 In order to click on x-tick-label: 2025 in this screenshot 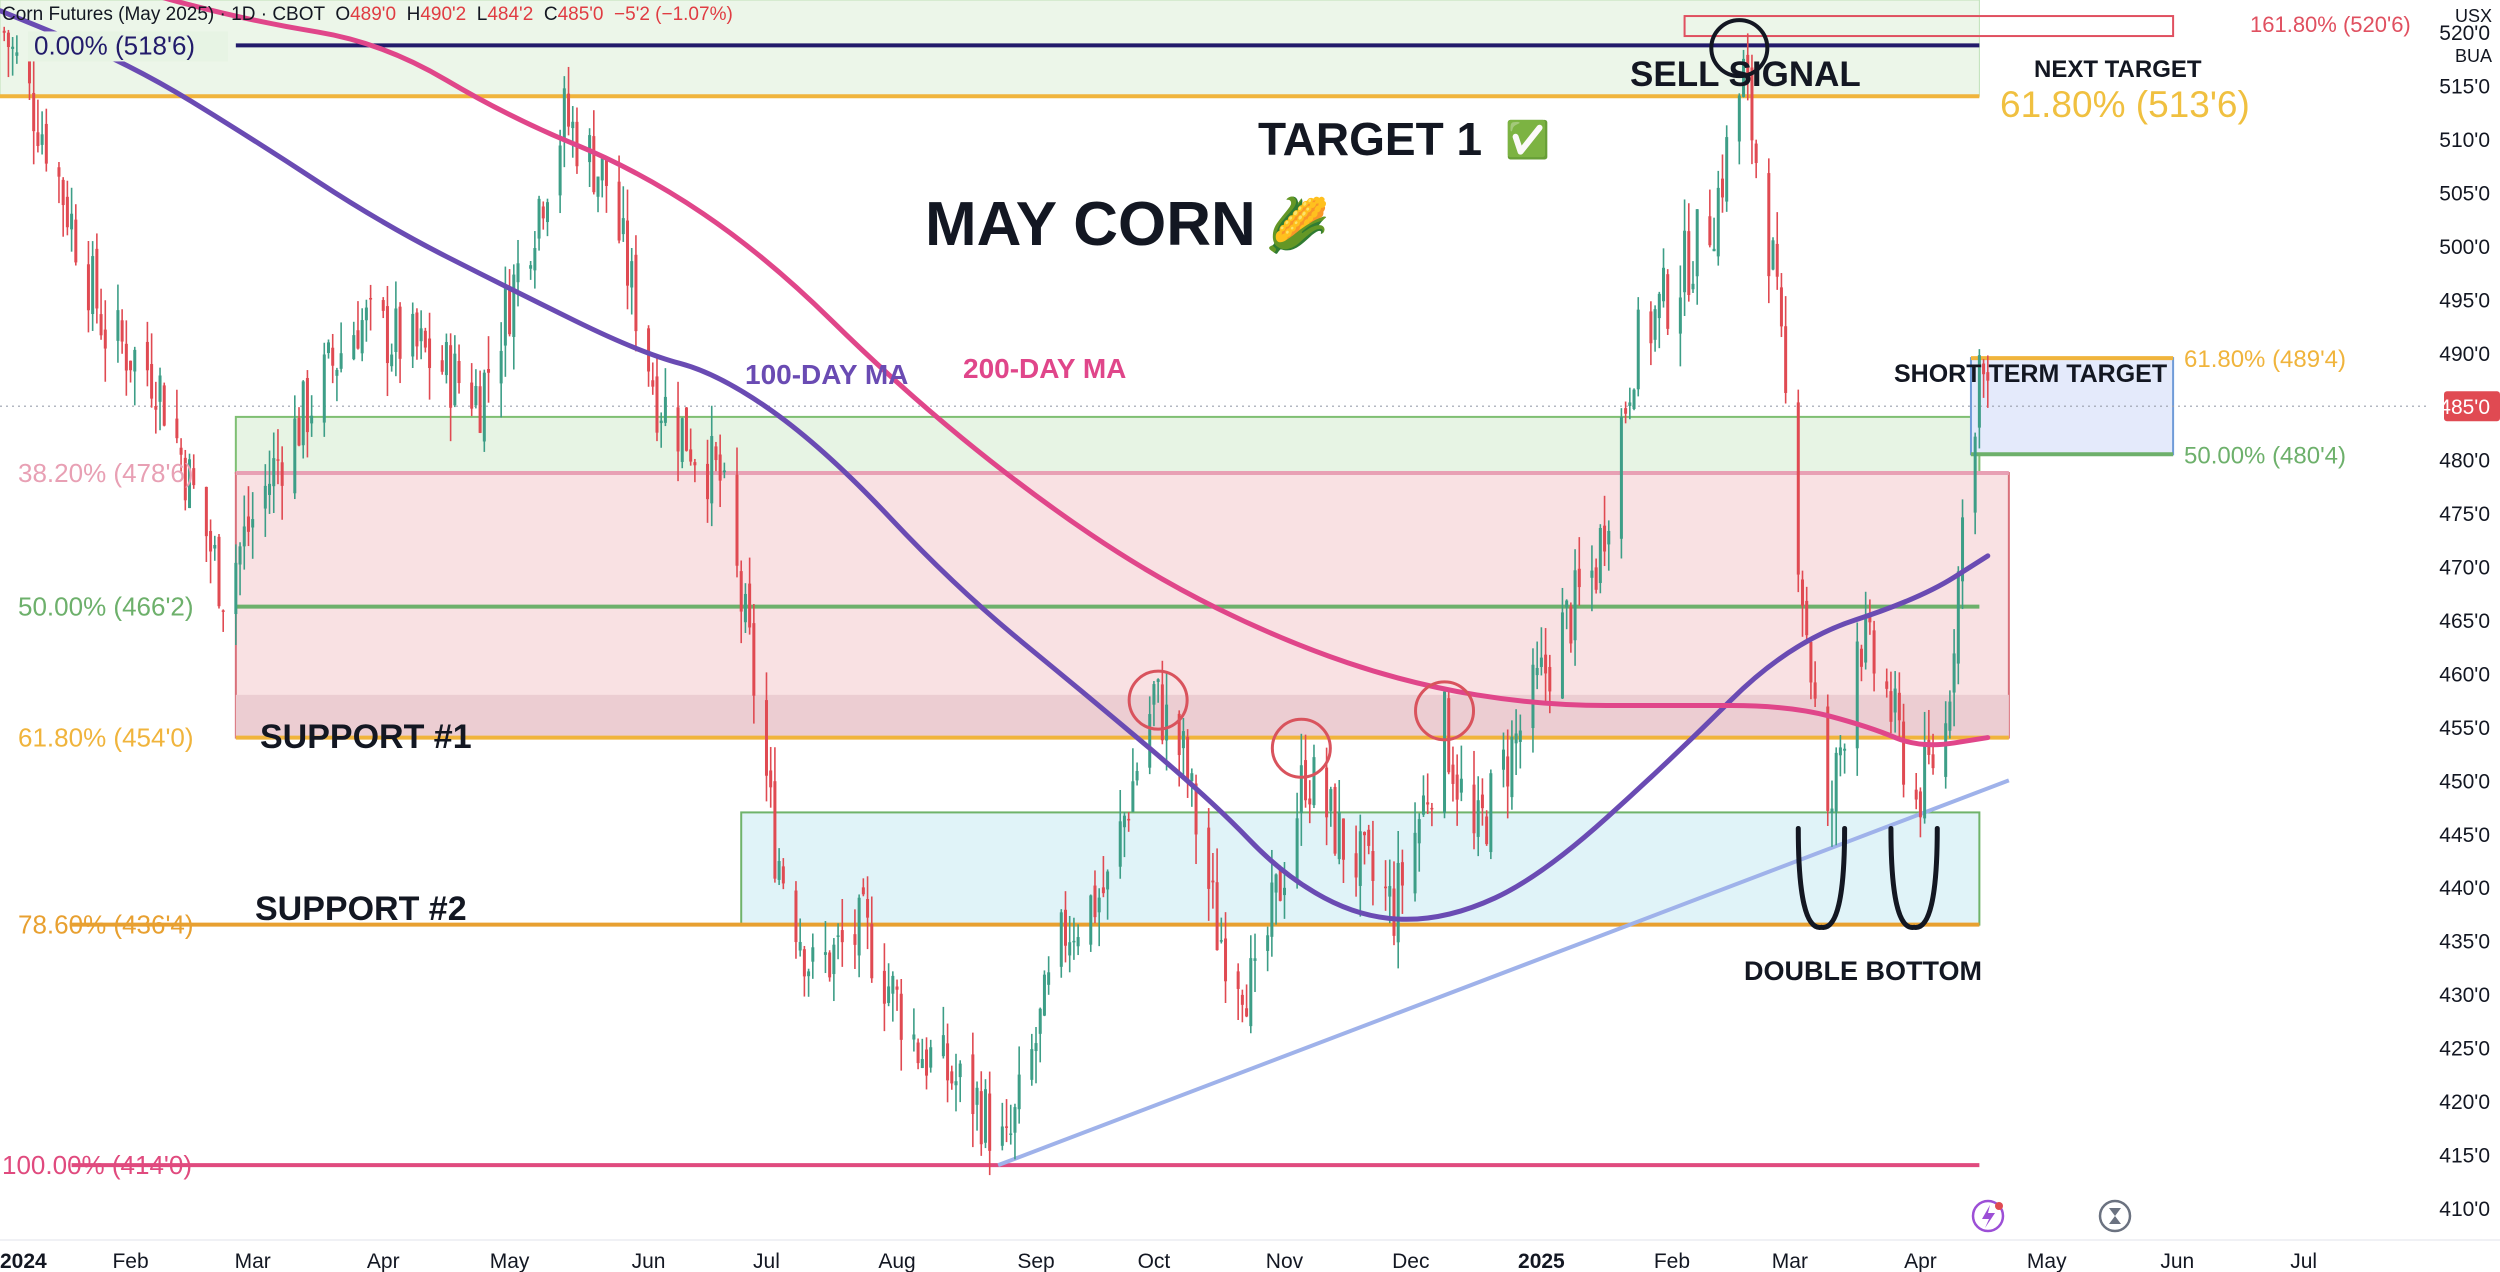, I will do `click(1541, 1261)`.